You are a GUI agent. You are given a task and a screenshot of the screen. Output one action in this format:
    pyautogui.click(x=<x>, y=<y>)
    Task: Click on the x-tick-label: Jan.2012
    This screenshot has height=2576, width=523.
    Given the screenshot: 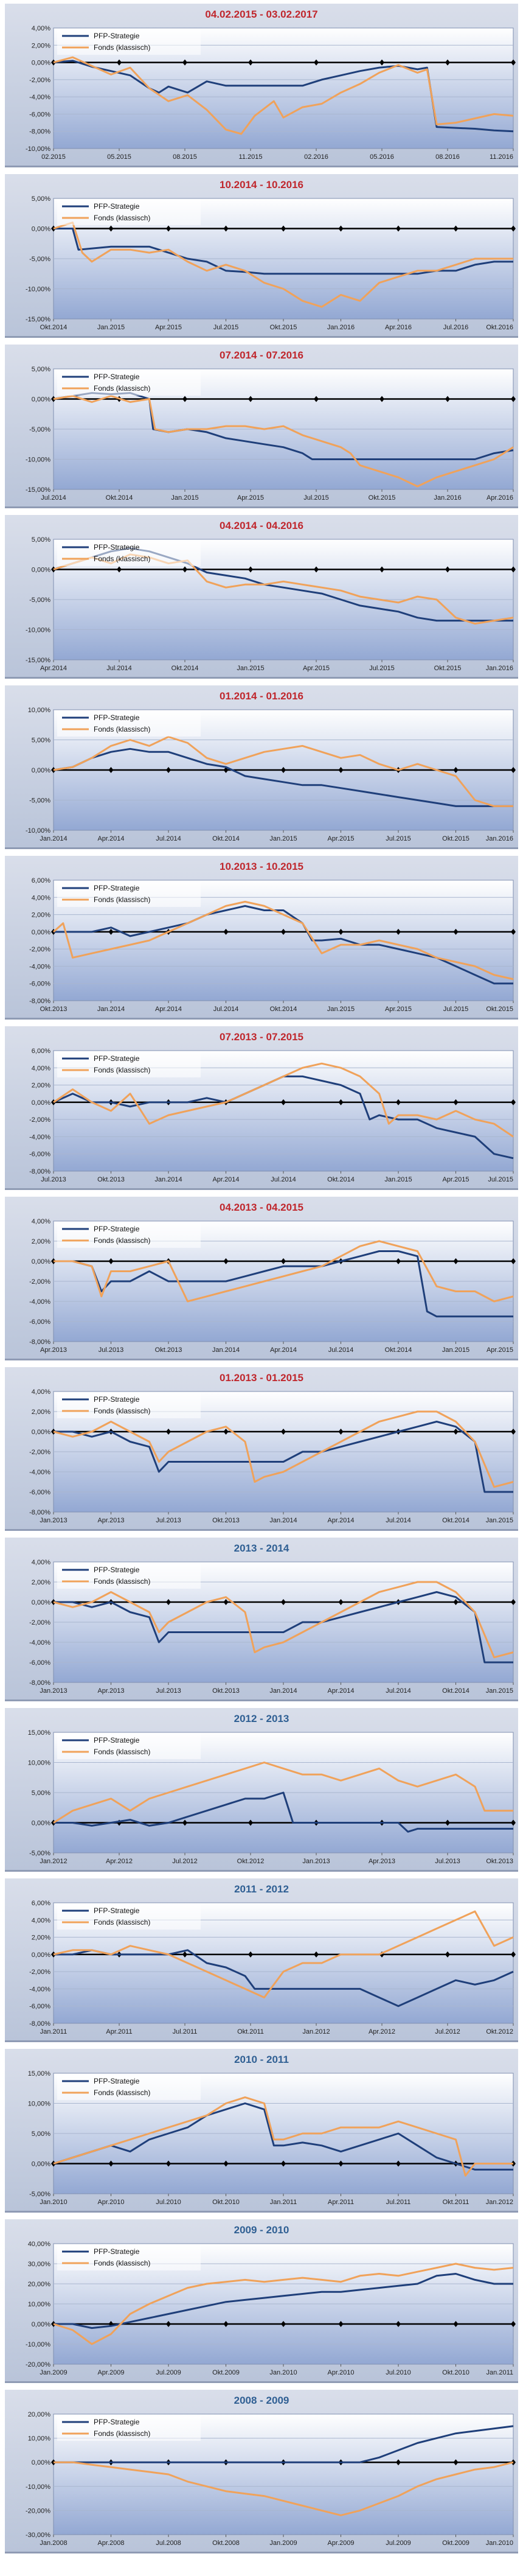 What is the action you would take?
    pyautogui.click(x=500, y=2202)
    